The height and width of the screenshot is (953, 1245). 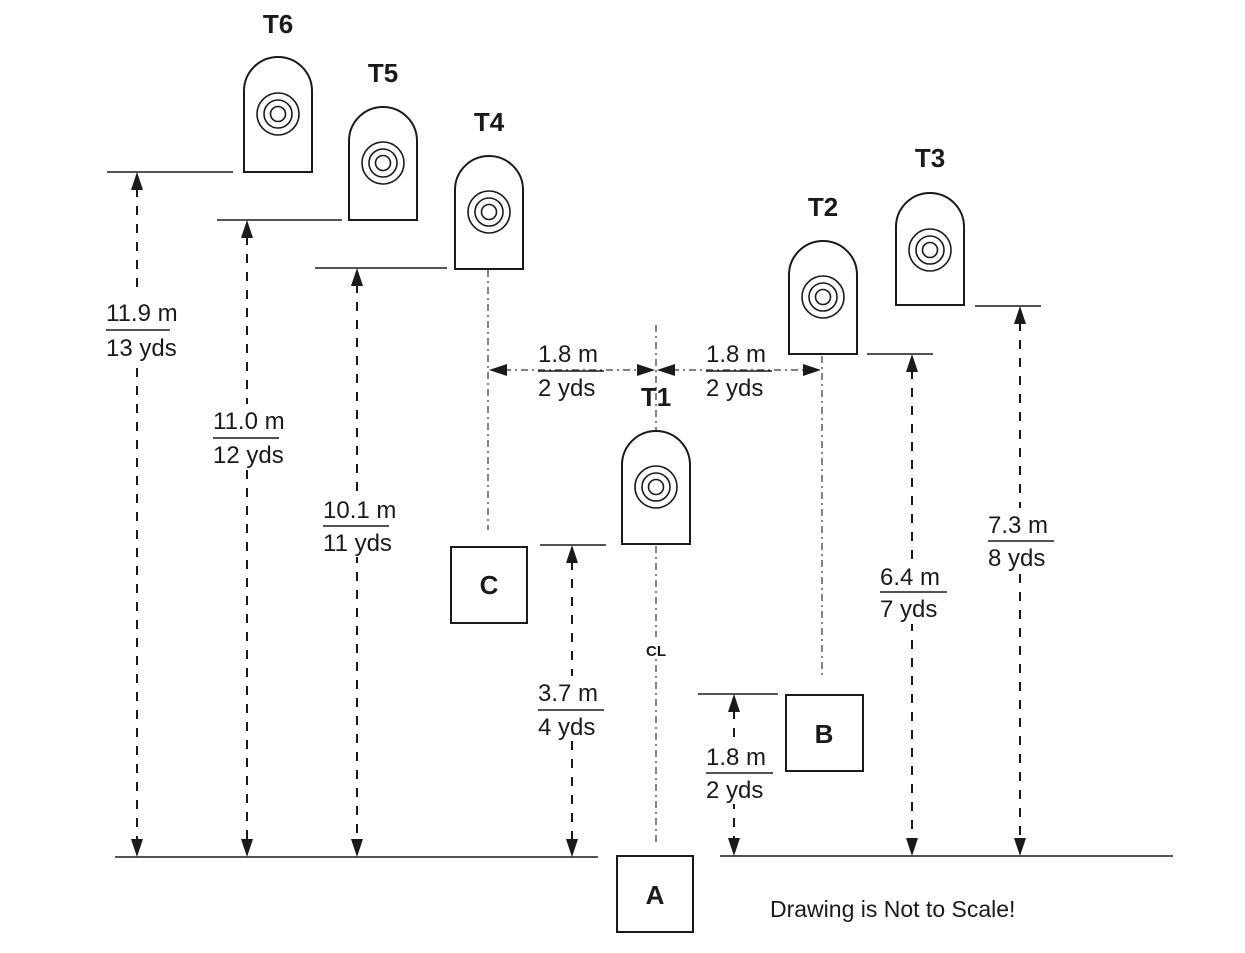 I want to click on dimension-line-t5, so click(x=247, y=538).